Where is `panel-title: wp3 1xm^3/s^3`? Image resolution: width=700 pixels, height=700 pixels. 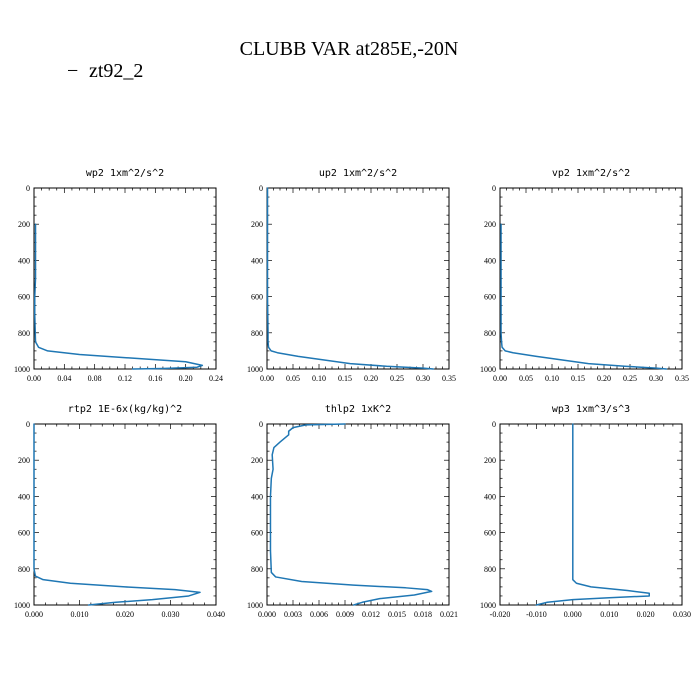 panel-title: wp3 1xm^3/s^3 is located at coordinates (591, 409).